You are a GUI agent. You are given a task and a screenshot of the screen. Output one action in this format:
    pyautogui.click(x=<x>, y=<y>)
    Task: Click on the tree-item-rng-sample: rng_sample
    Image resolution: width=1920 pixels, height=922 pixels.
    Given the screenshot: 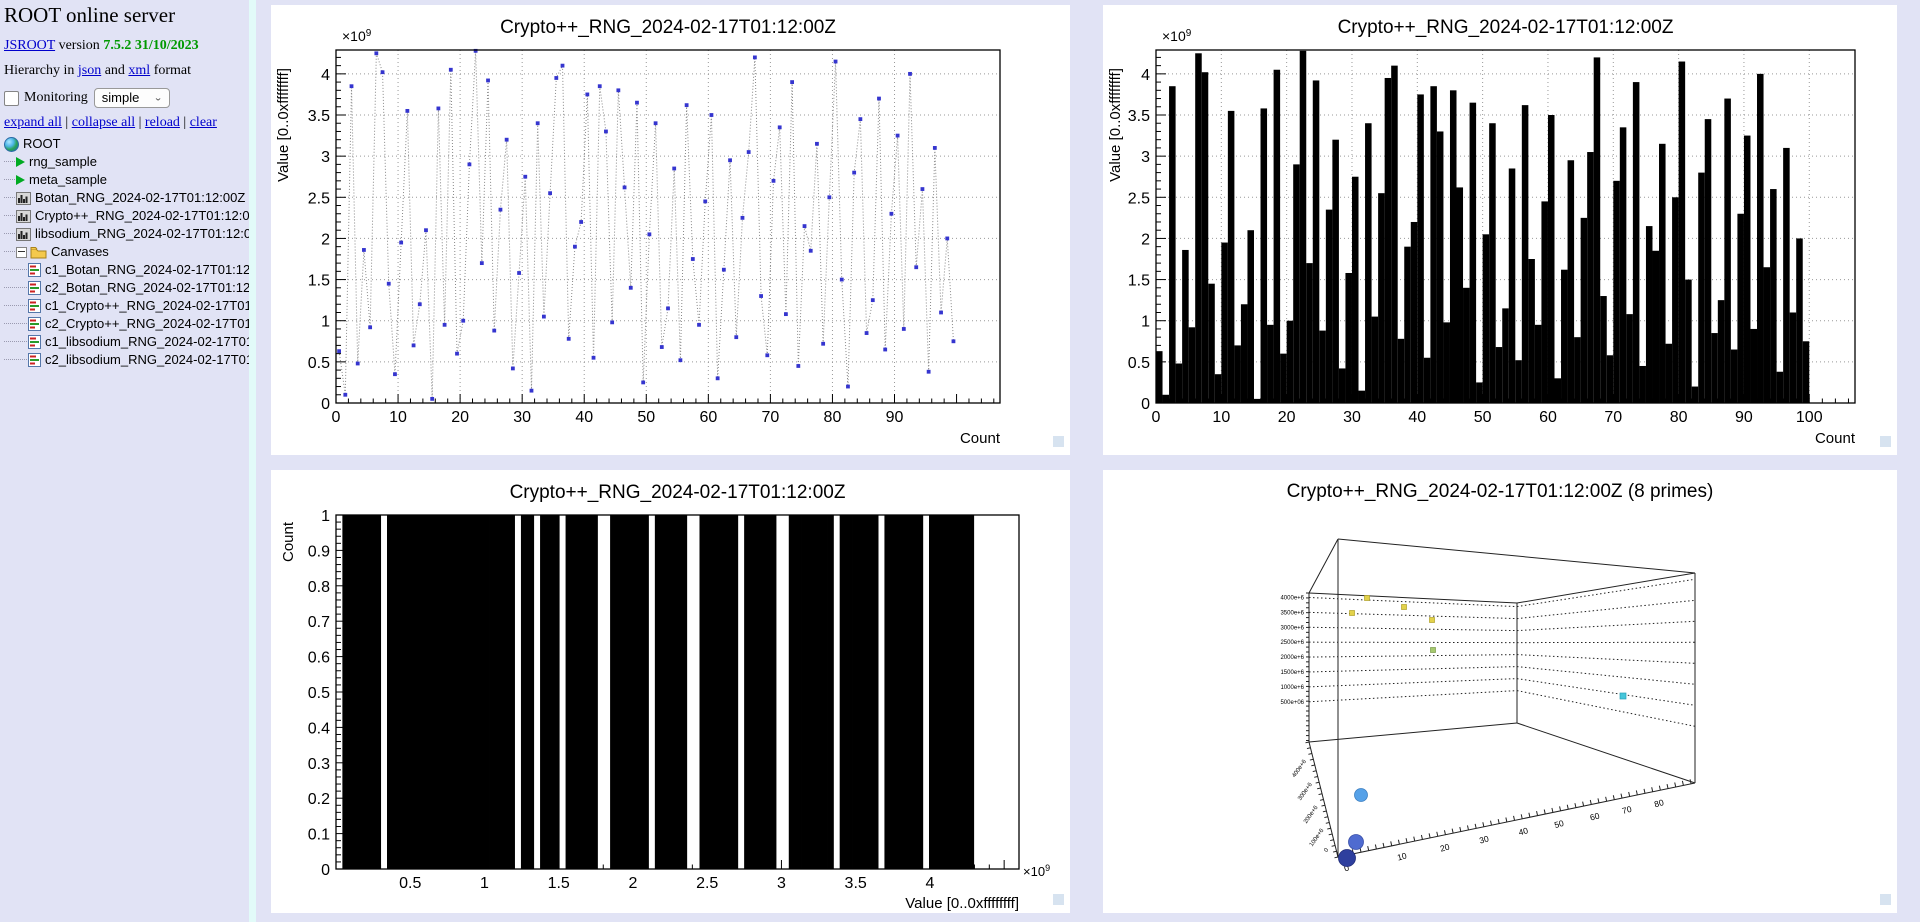 What is the action you would take?
    pyautogui.click(x=126, y=162)
    